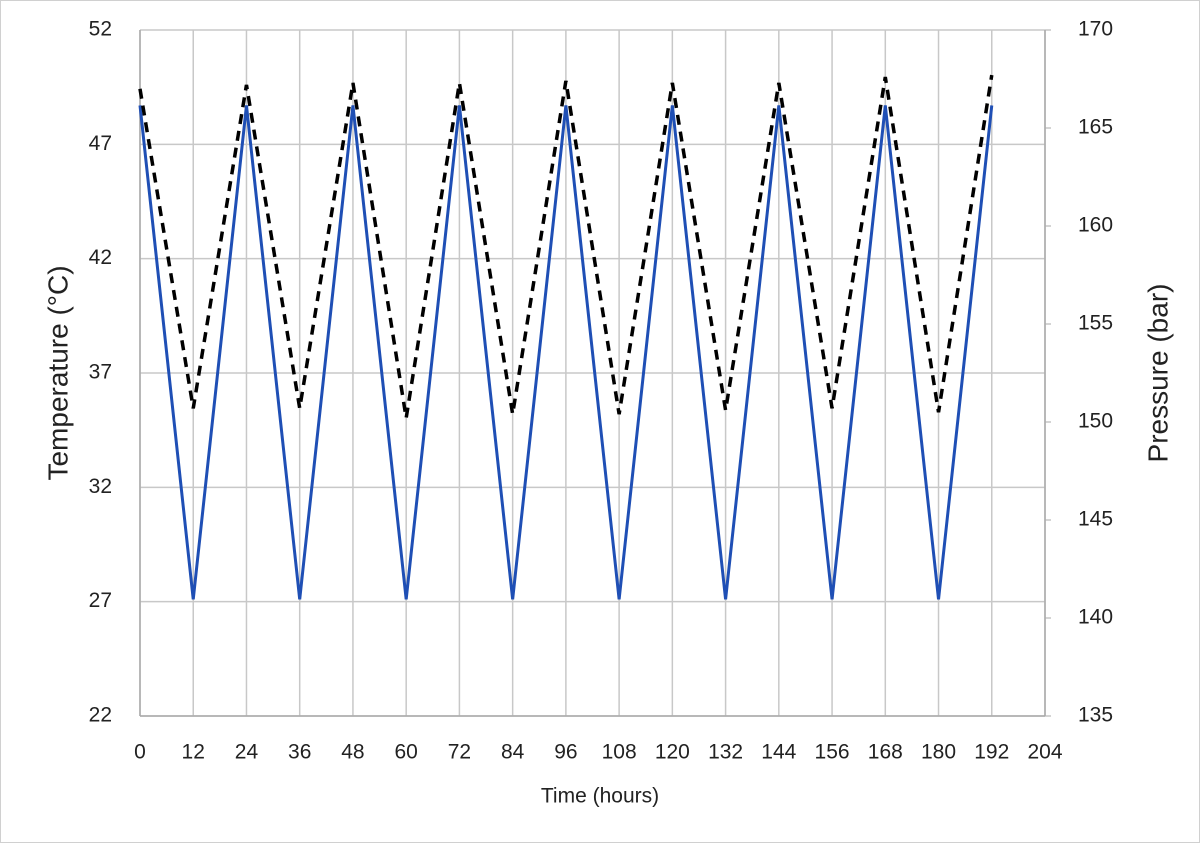 This screenshot has height=843, width=1200. What do you see at coordinates (100, 715) in the screenshot?
I see `y-tick-label: 22` at bounding box center [100, 715].